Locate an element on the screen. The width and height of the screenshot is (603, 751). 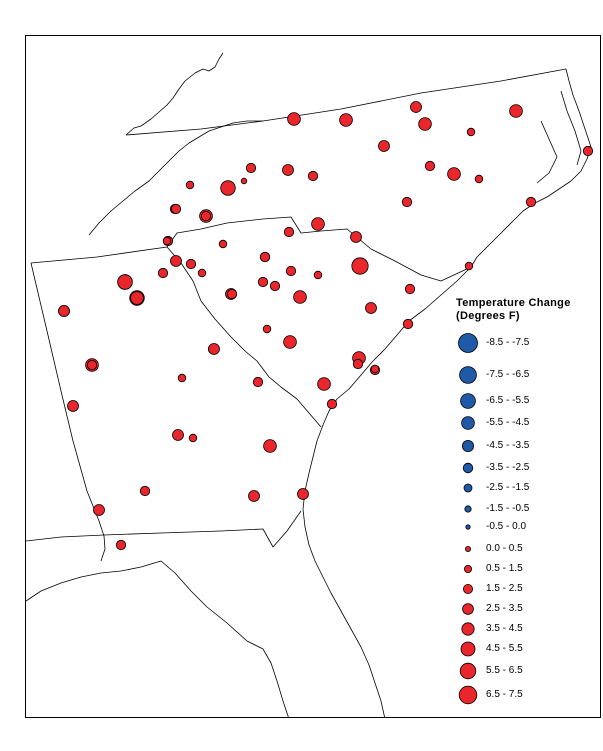
legend-label-9: 0.0 - 0.5 is located at coordinates (504, 548).